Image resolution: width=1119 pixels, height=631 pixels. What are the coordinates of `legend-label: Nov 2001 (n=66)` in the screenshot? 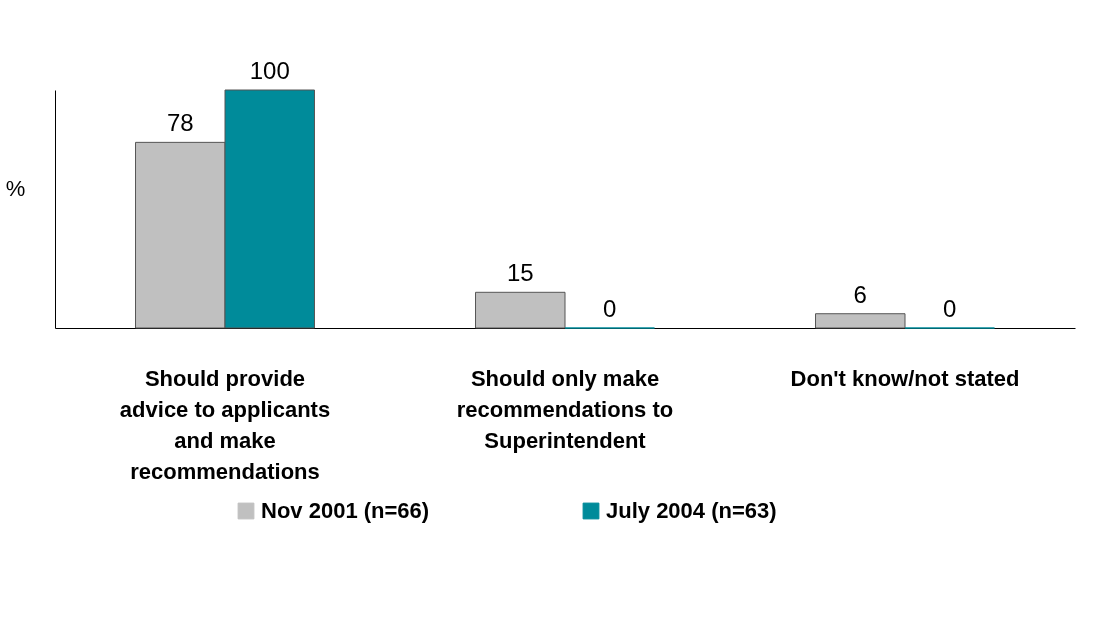 It's located at (345, 510).